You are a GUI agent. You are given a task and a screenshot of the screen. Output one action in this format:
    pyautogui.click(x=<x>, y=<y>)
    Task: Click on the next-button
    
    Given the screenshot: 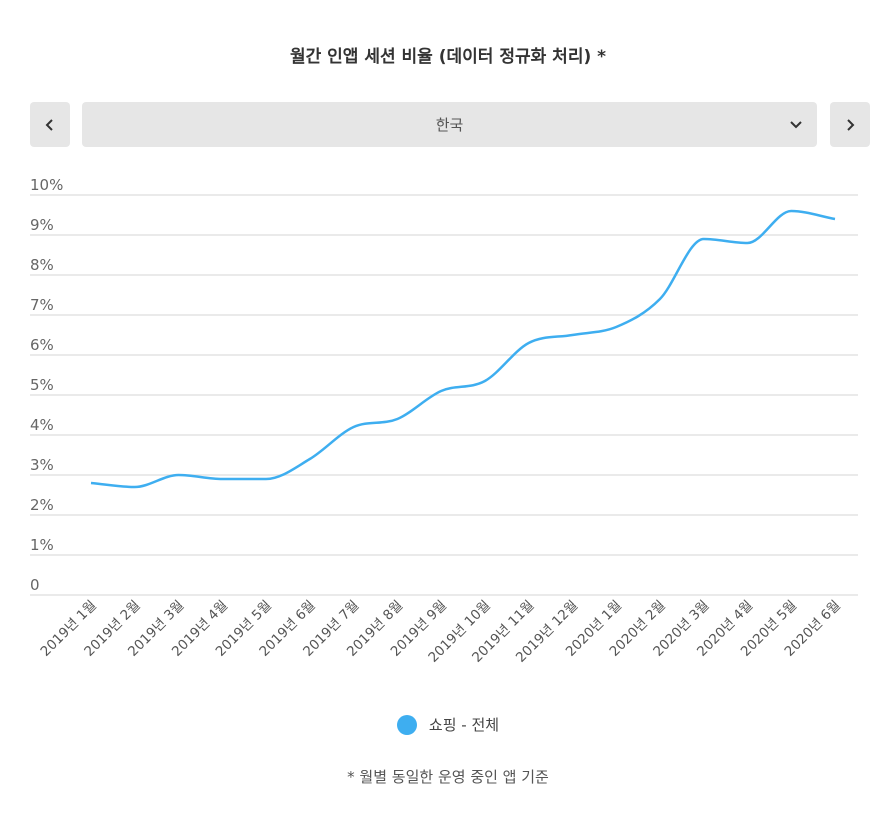 What is the action you would take?
    pyautogui.click(x=850, y=124)
    